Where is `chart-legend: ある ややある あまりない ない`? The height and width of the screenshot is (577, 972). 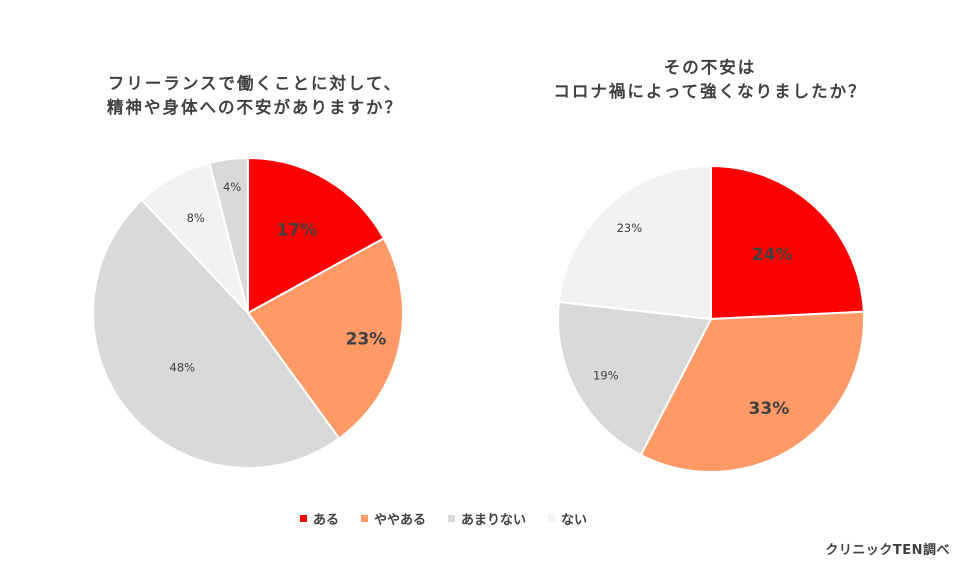
chart-legend: ある ややある あまりない ない is located at coordinates (486, 518).